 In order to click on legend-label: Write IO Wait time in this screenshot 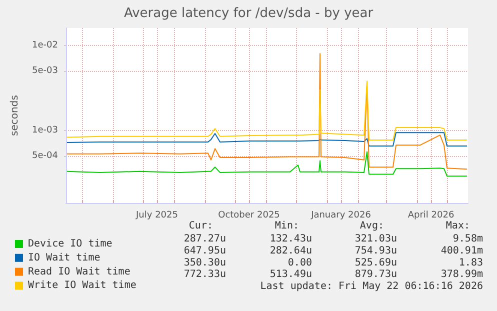, I will do `click(82, 286)`.